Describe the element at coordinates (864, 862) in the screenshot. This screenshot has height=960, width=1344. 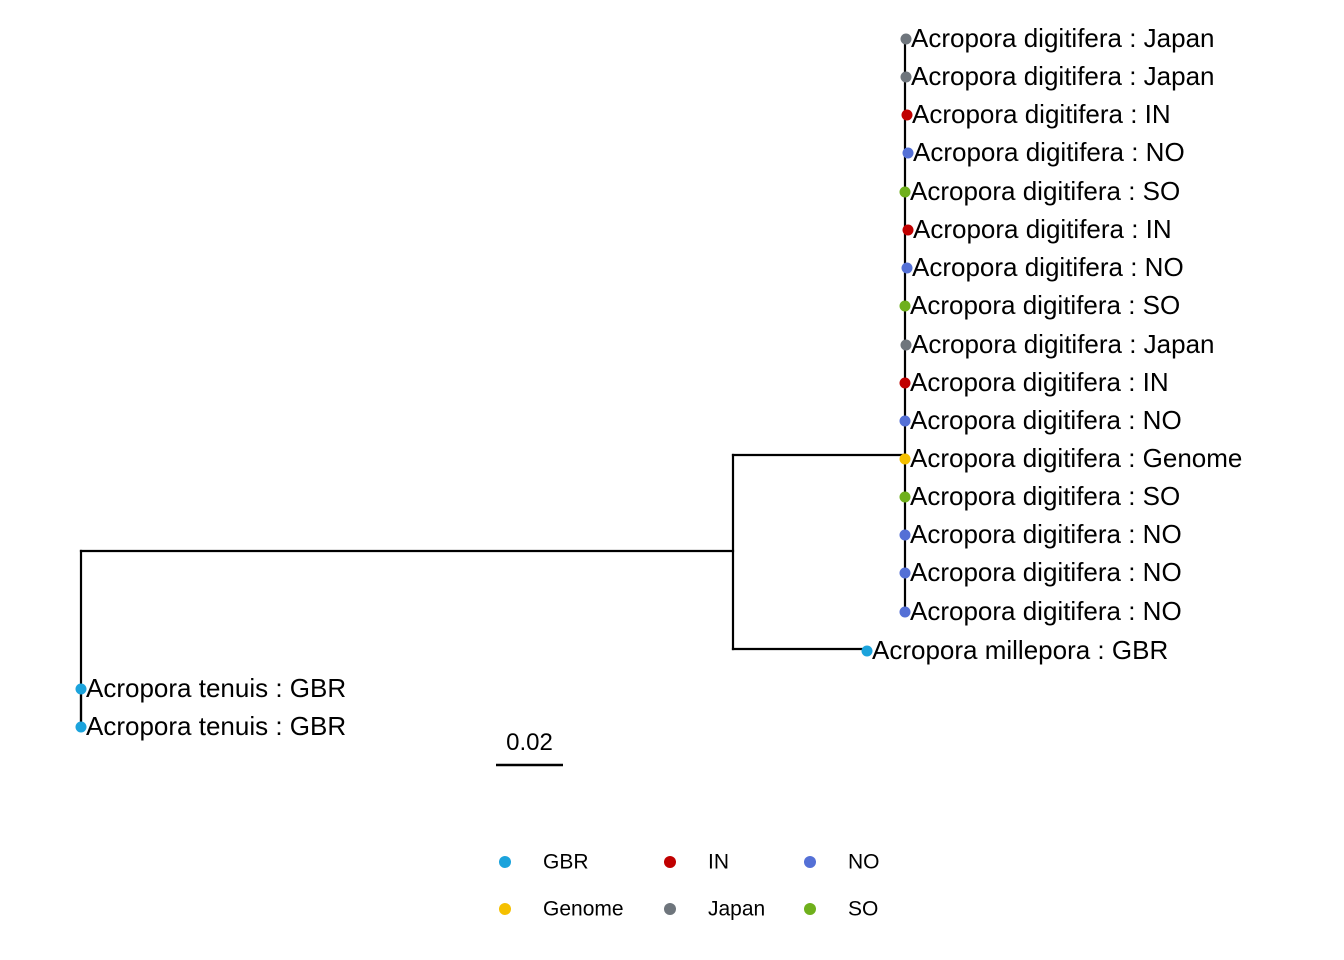
I see `legend-label: NO` at that location.